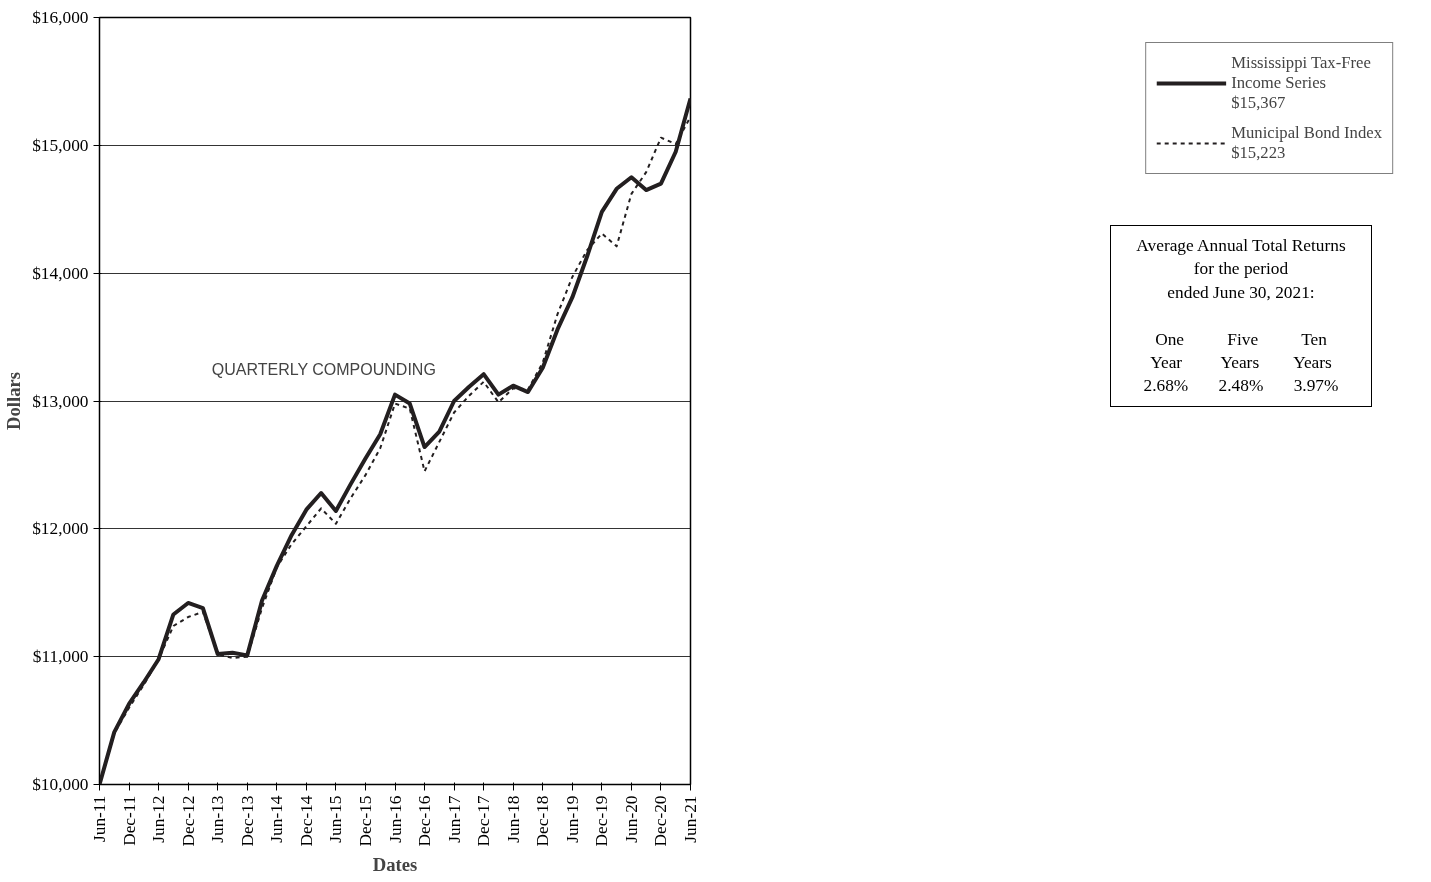 The height and width of the screenshot is (882, 1431). I want to click on x-tick-label: Dec-12, so click(188, 821).